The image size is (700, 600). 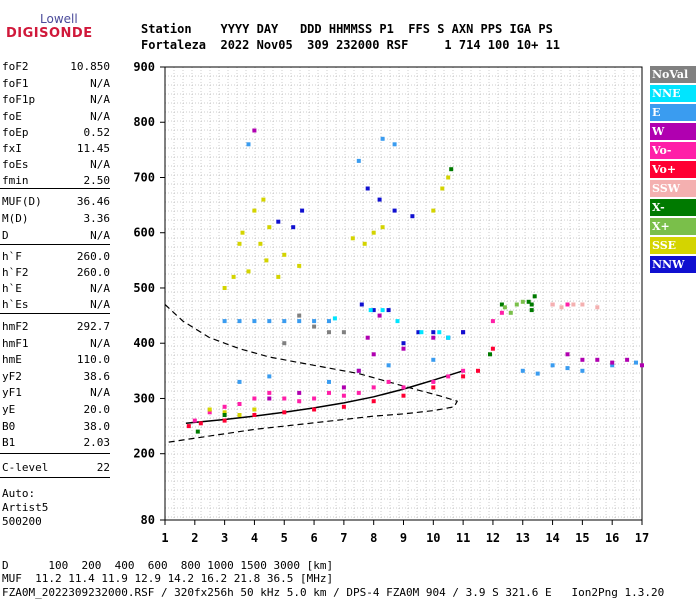 I want to click on x-tick-label: 9, so click(x=403, y=538).